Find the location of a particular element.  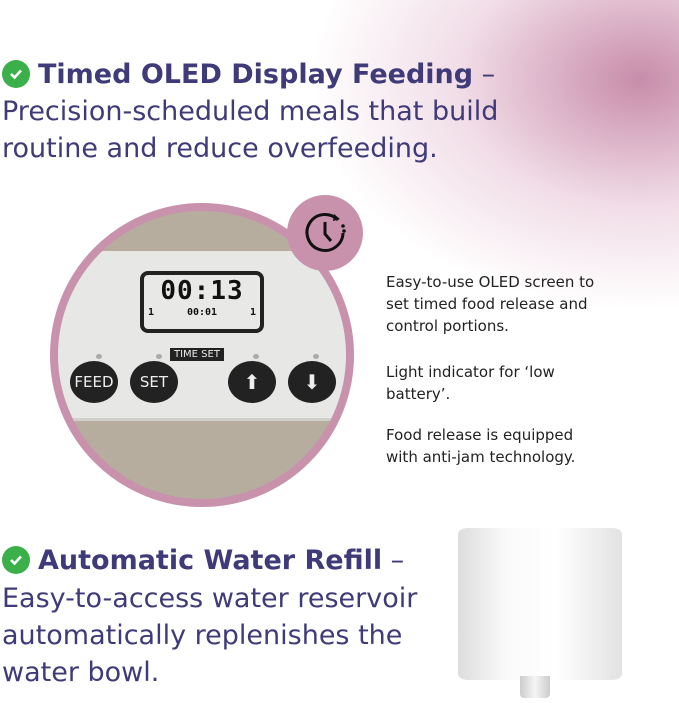

section2-title: Automatic Water Refill – is located at coordinates (221, 560).